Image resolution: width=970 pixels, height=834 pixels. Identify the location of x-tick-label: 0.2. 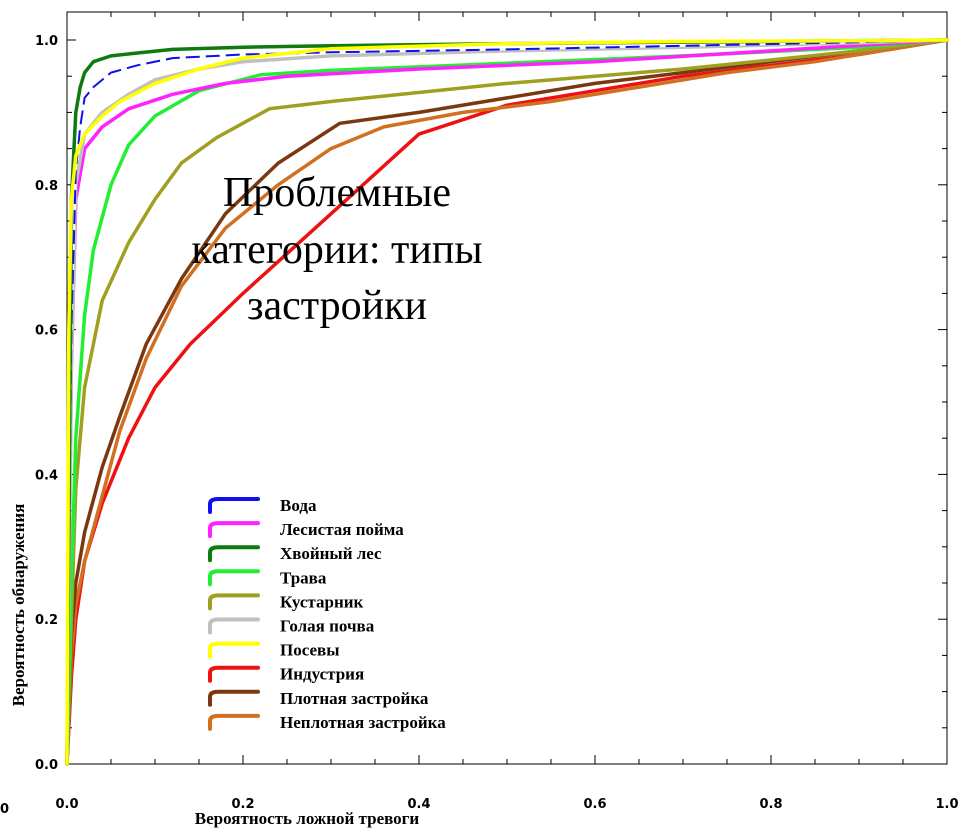
(242, 804).